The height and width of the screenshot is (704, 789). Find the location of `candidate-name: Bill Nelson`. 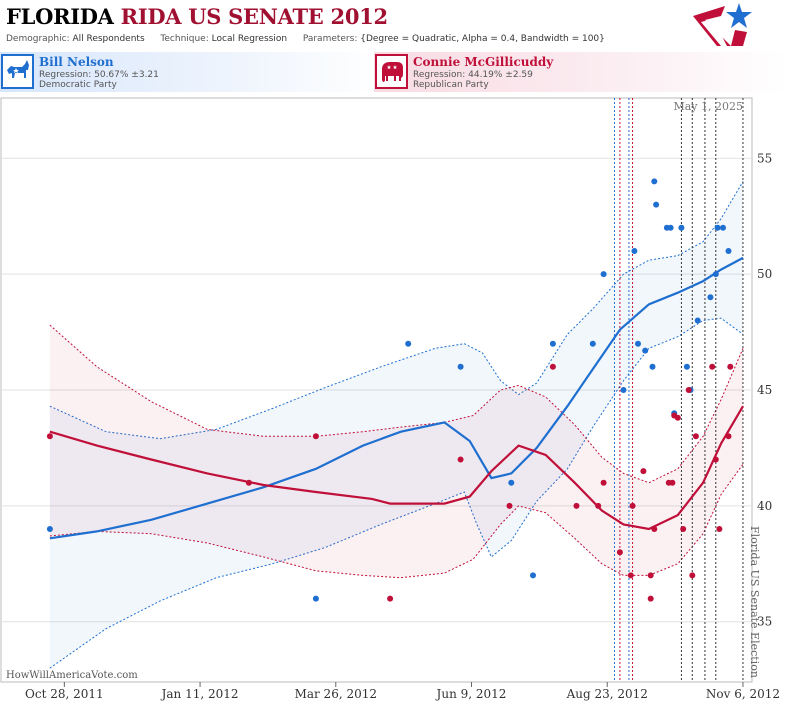

candidate-name: Bill Nelson is located at coordinates (76, 62).